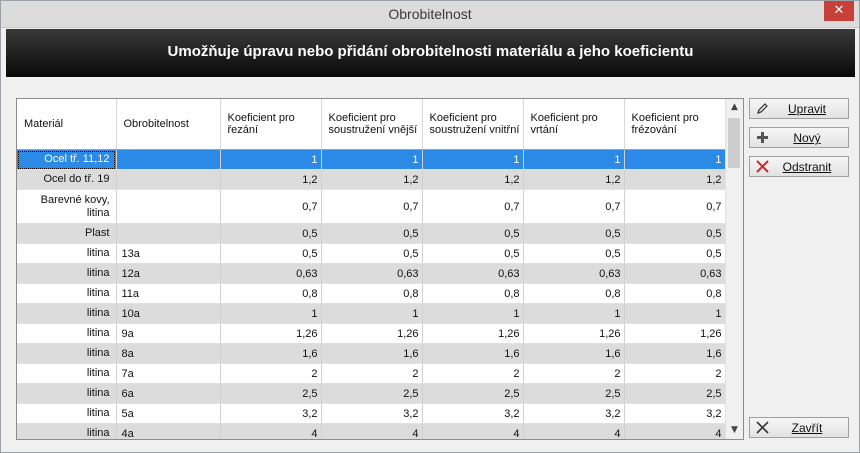 The width and height of the screenshot is (860, 453). I want to click on table-row: litina 10a 1 1 1 1 1, so click(371, 313).